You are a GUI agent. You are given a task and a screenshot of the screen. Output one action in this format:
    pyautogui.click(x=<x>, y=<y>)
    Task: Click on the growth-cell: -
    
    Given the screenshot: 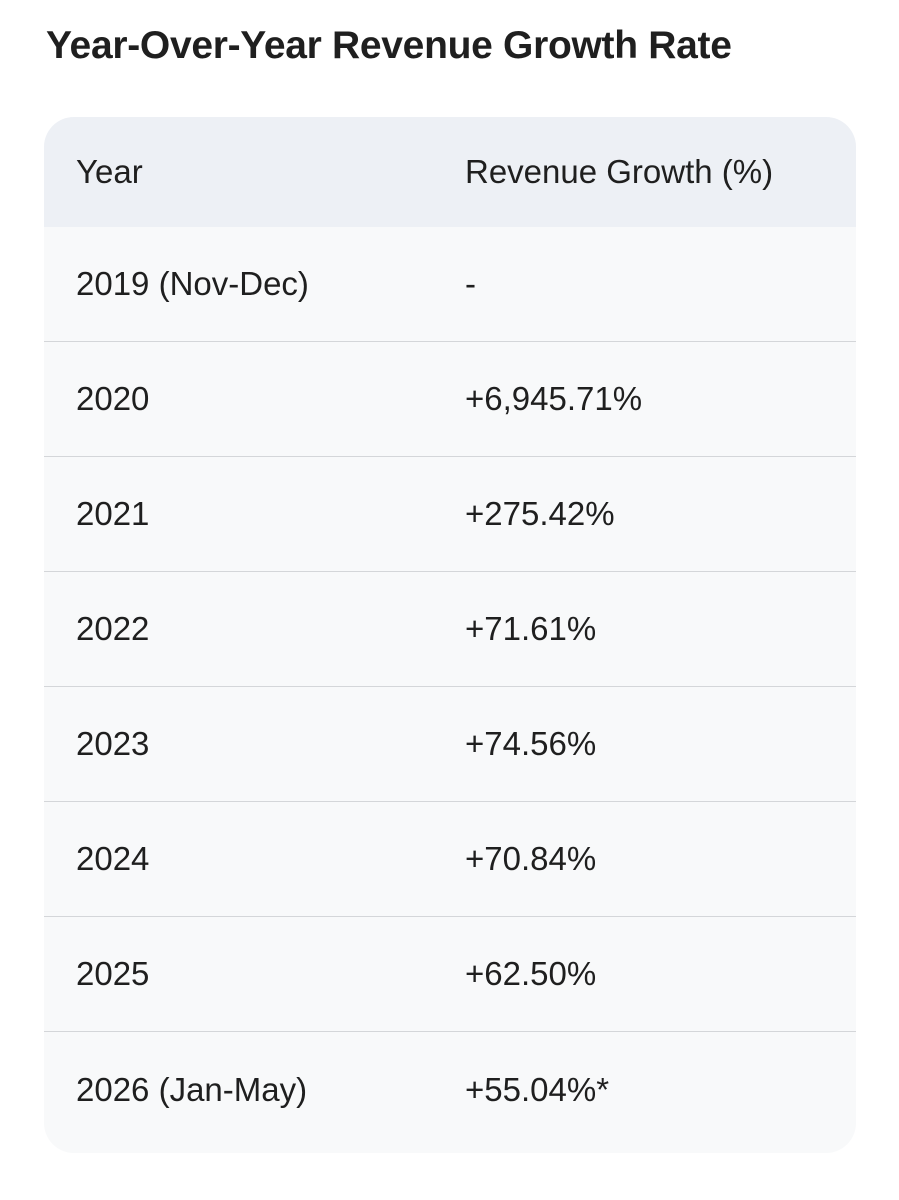 What is the action you would take?
    pyautogui.click(x=470, y=283)
    